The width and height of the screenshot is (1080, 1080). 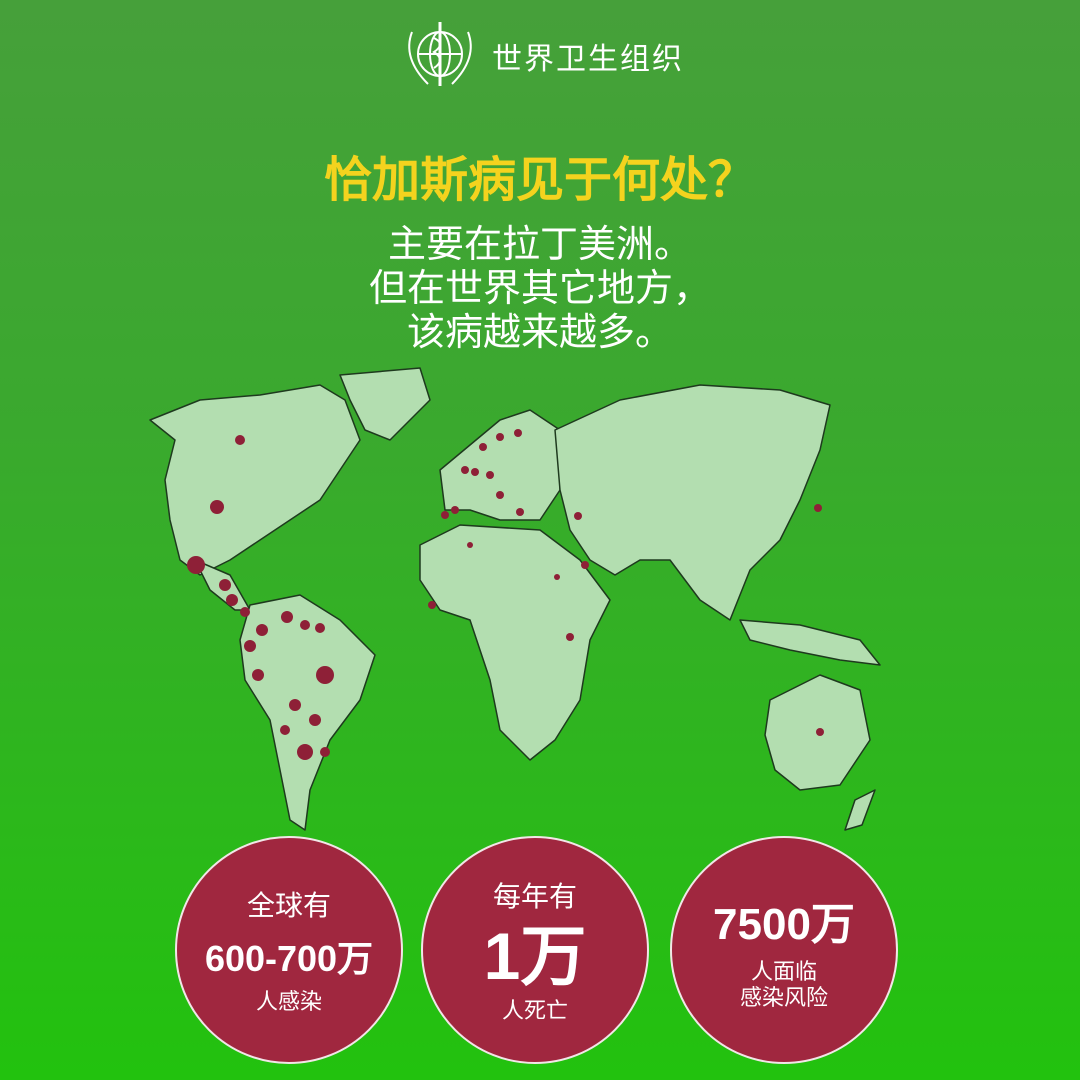 What do you see at coordinates (288, 1002) in the screenshot?
I see `stat-suffix: 人感染` at bounding box center [288, 1002].